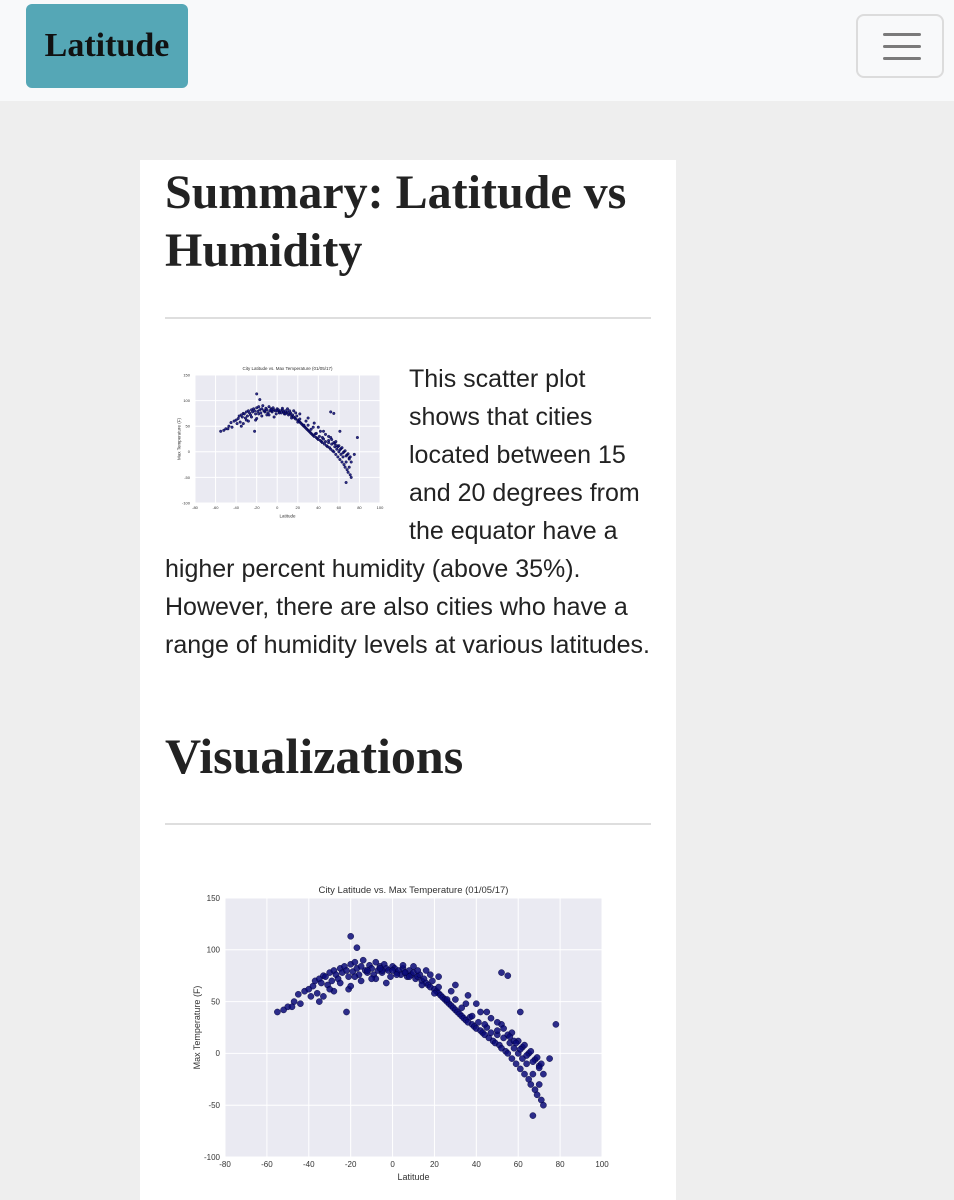 The width and height of the screenshot is (954, 1200). Describe the element at coordinates (351, 1164) in the screenshot. I see `x-tick-label: -20` at that location.